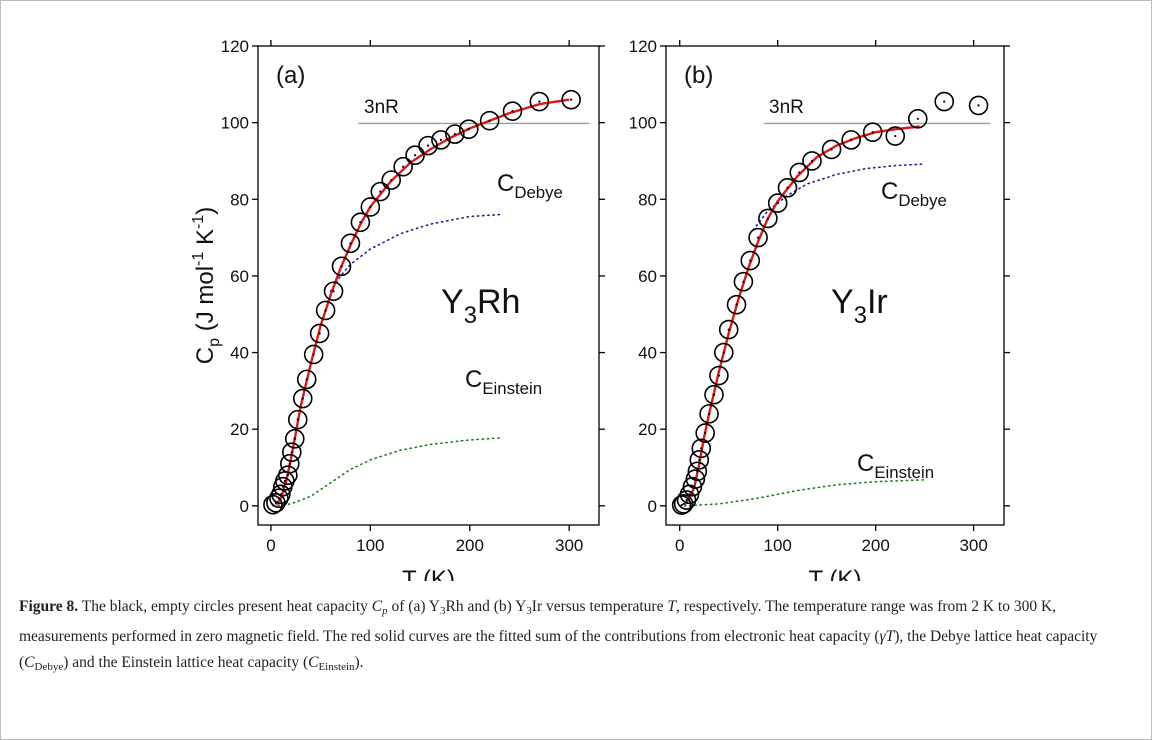  I want to click on x-tick-label: 300, so click(973, 545).